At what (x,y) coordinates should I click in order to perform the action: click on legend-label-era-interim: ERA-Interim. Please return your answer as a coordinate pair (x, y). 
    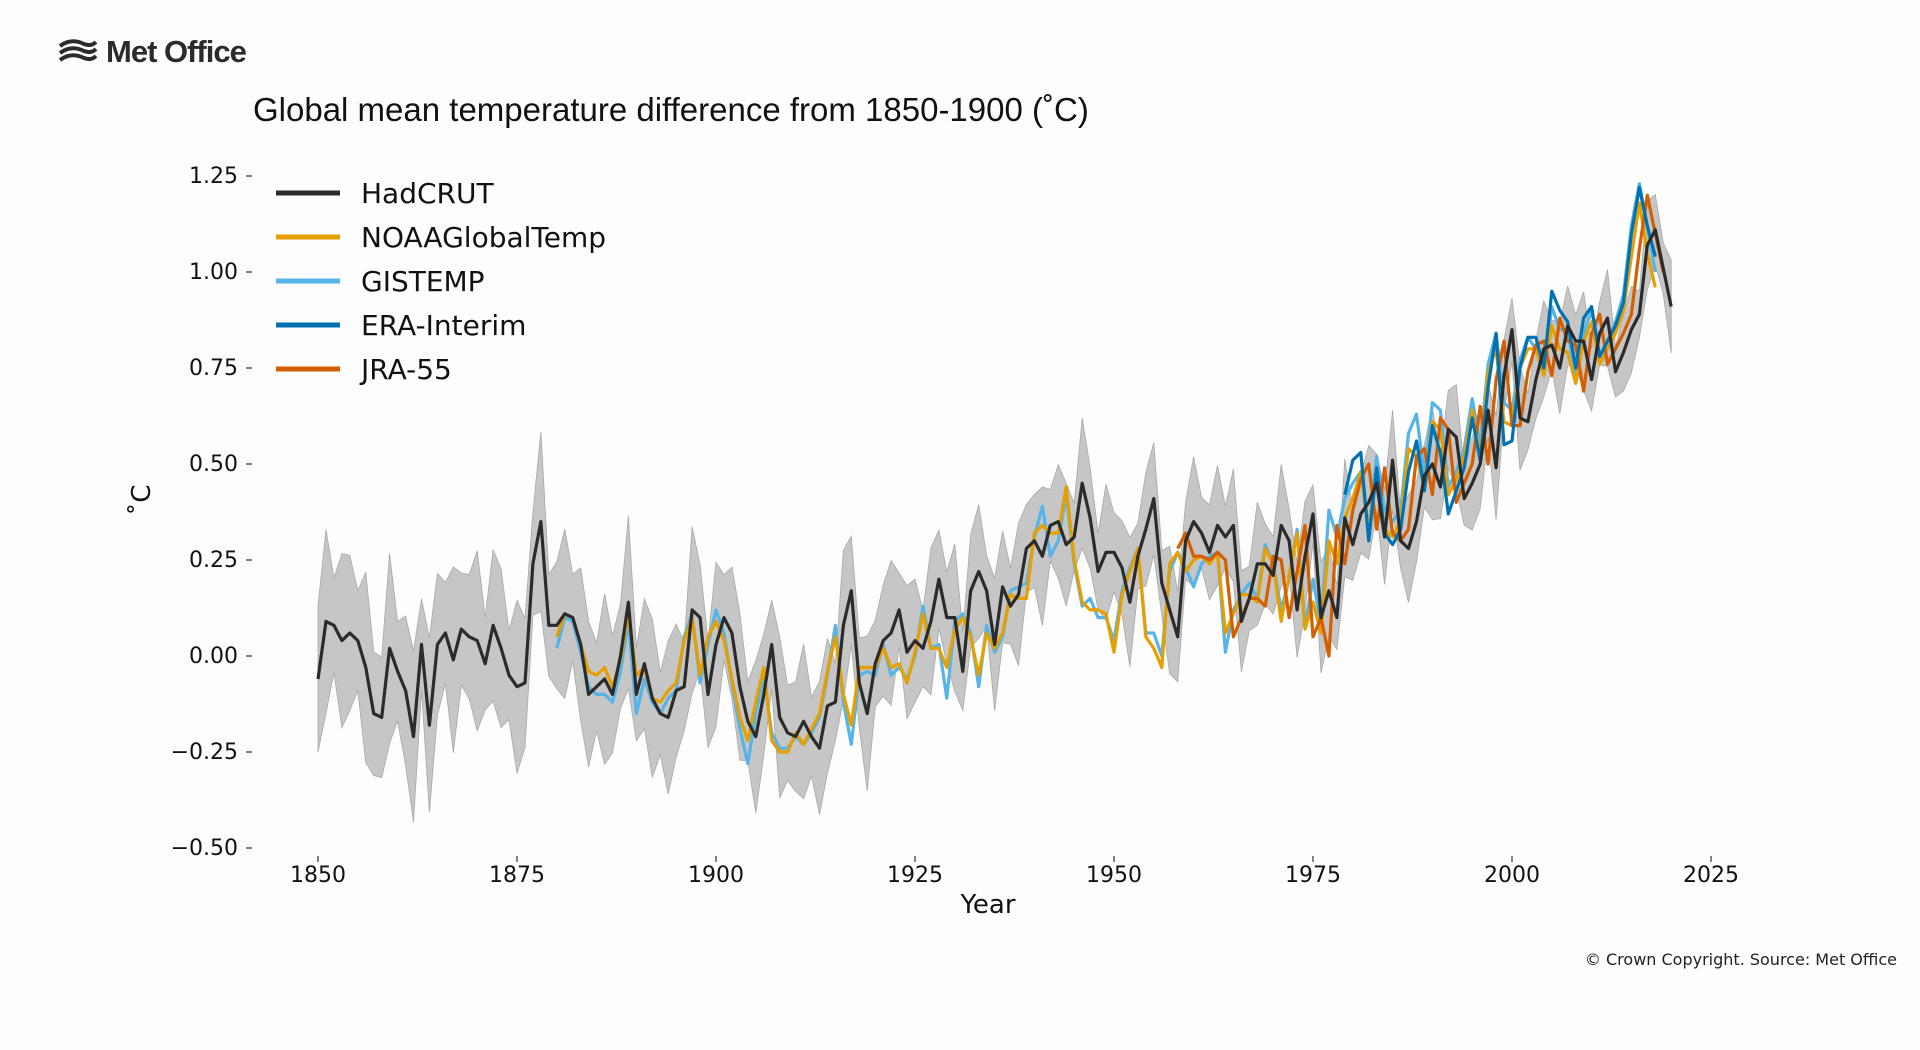
    Looking at the image, I should click on (443, 325).